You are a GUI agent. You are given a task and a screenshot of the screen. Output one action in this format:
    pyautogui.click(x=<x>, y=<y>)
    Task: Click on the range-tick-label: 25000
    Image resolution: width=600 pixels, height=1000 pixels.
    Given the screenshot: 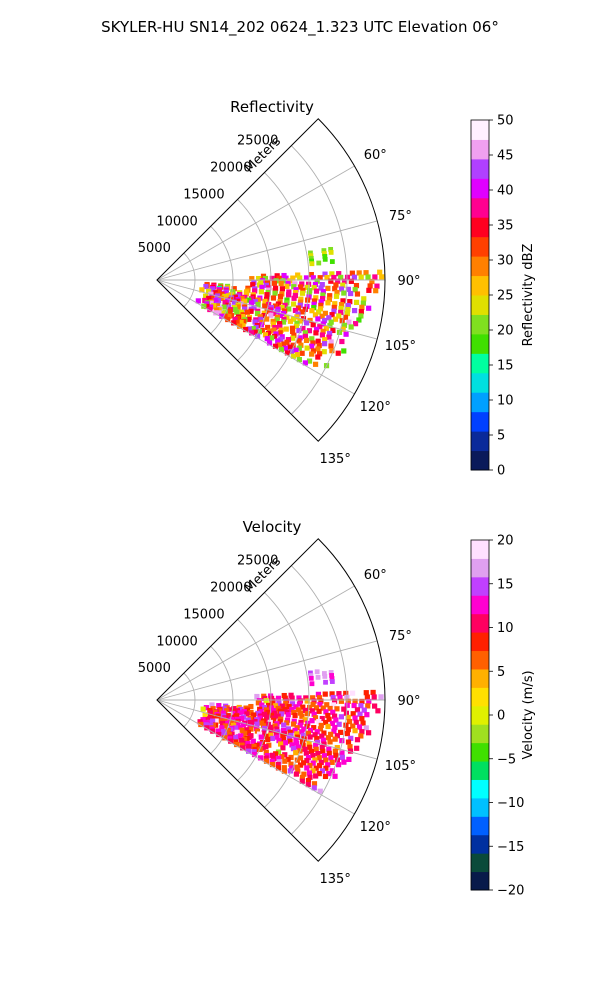 What is the action you would take?
    pyautogui.click(x=257, y=141)
    